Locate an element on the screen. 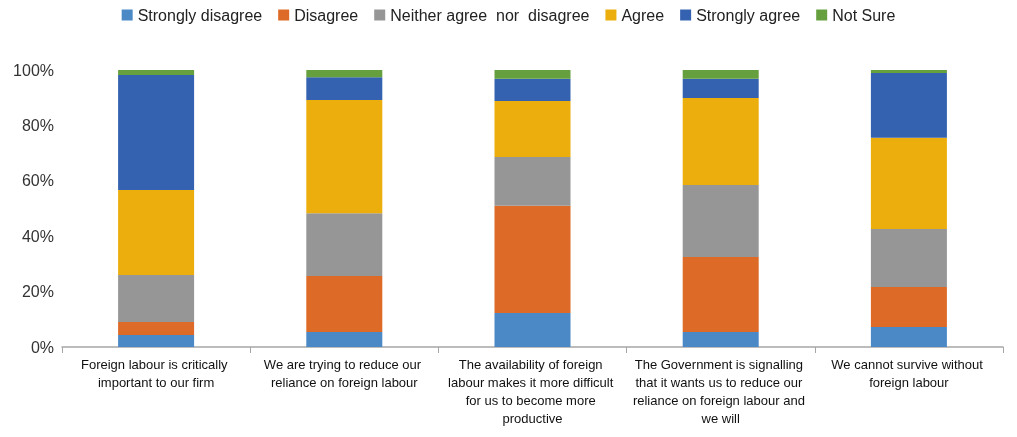 This screenshot has height=437, width=1017. x-tick-label: Foreign labour is critically important to our firm is located at coordinates (156, 373).